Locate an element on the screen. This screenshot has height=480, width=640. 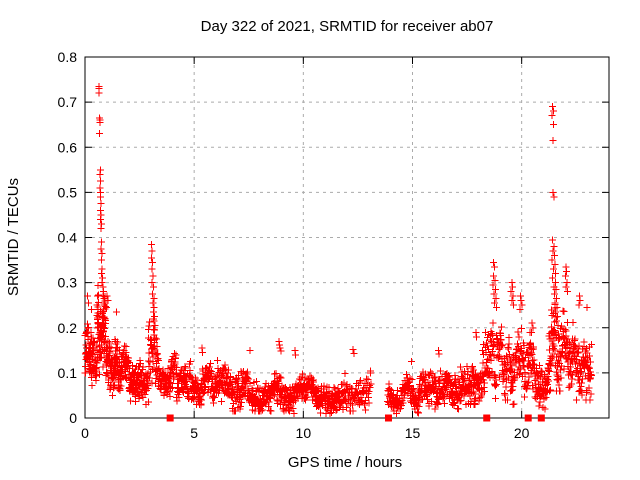
x-tick-label: 10 is located at coordinates (304, 433).